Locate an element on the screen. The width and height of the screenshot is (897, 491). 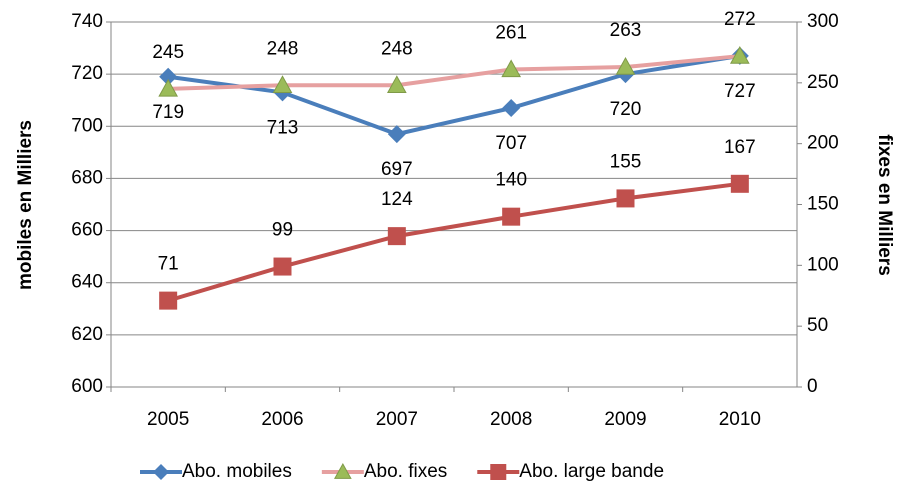
data-label: 155 is located at coordinates (626, 161).